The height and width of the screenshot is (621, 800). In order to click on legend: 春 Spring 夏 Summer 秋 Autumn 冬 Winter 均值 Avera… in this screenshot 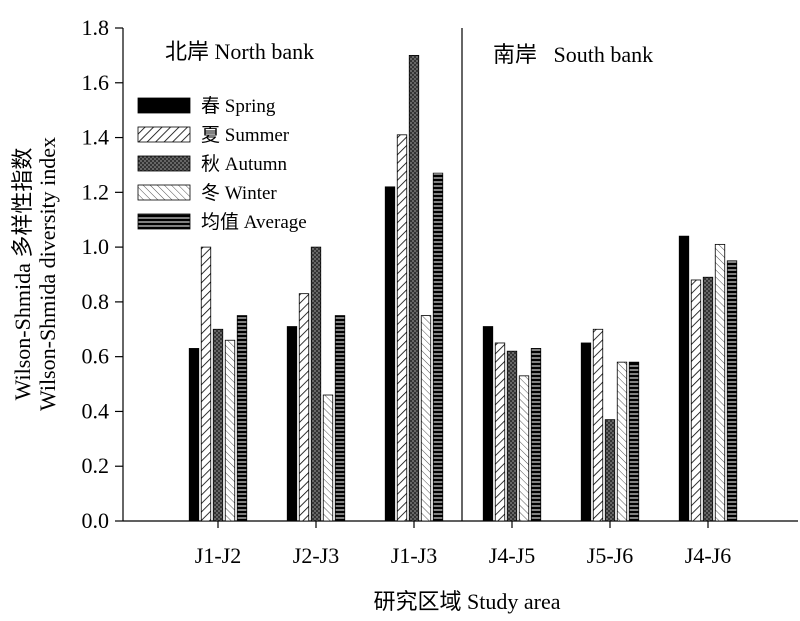, I will do `click(222, 164)`.